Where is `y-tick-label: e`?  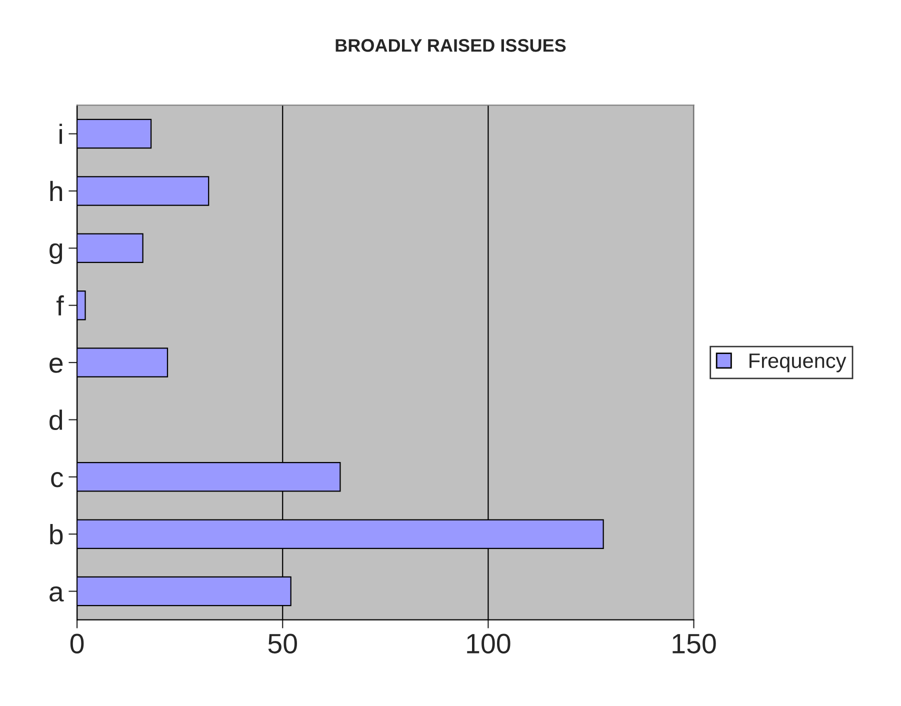 y-tick-label: e is located at coordinates (56, 365).